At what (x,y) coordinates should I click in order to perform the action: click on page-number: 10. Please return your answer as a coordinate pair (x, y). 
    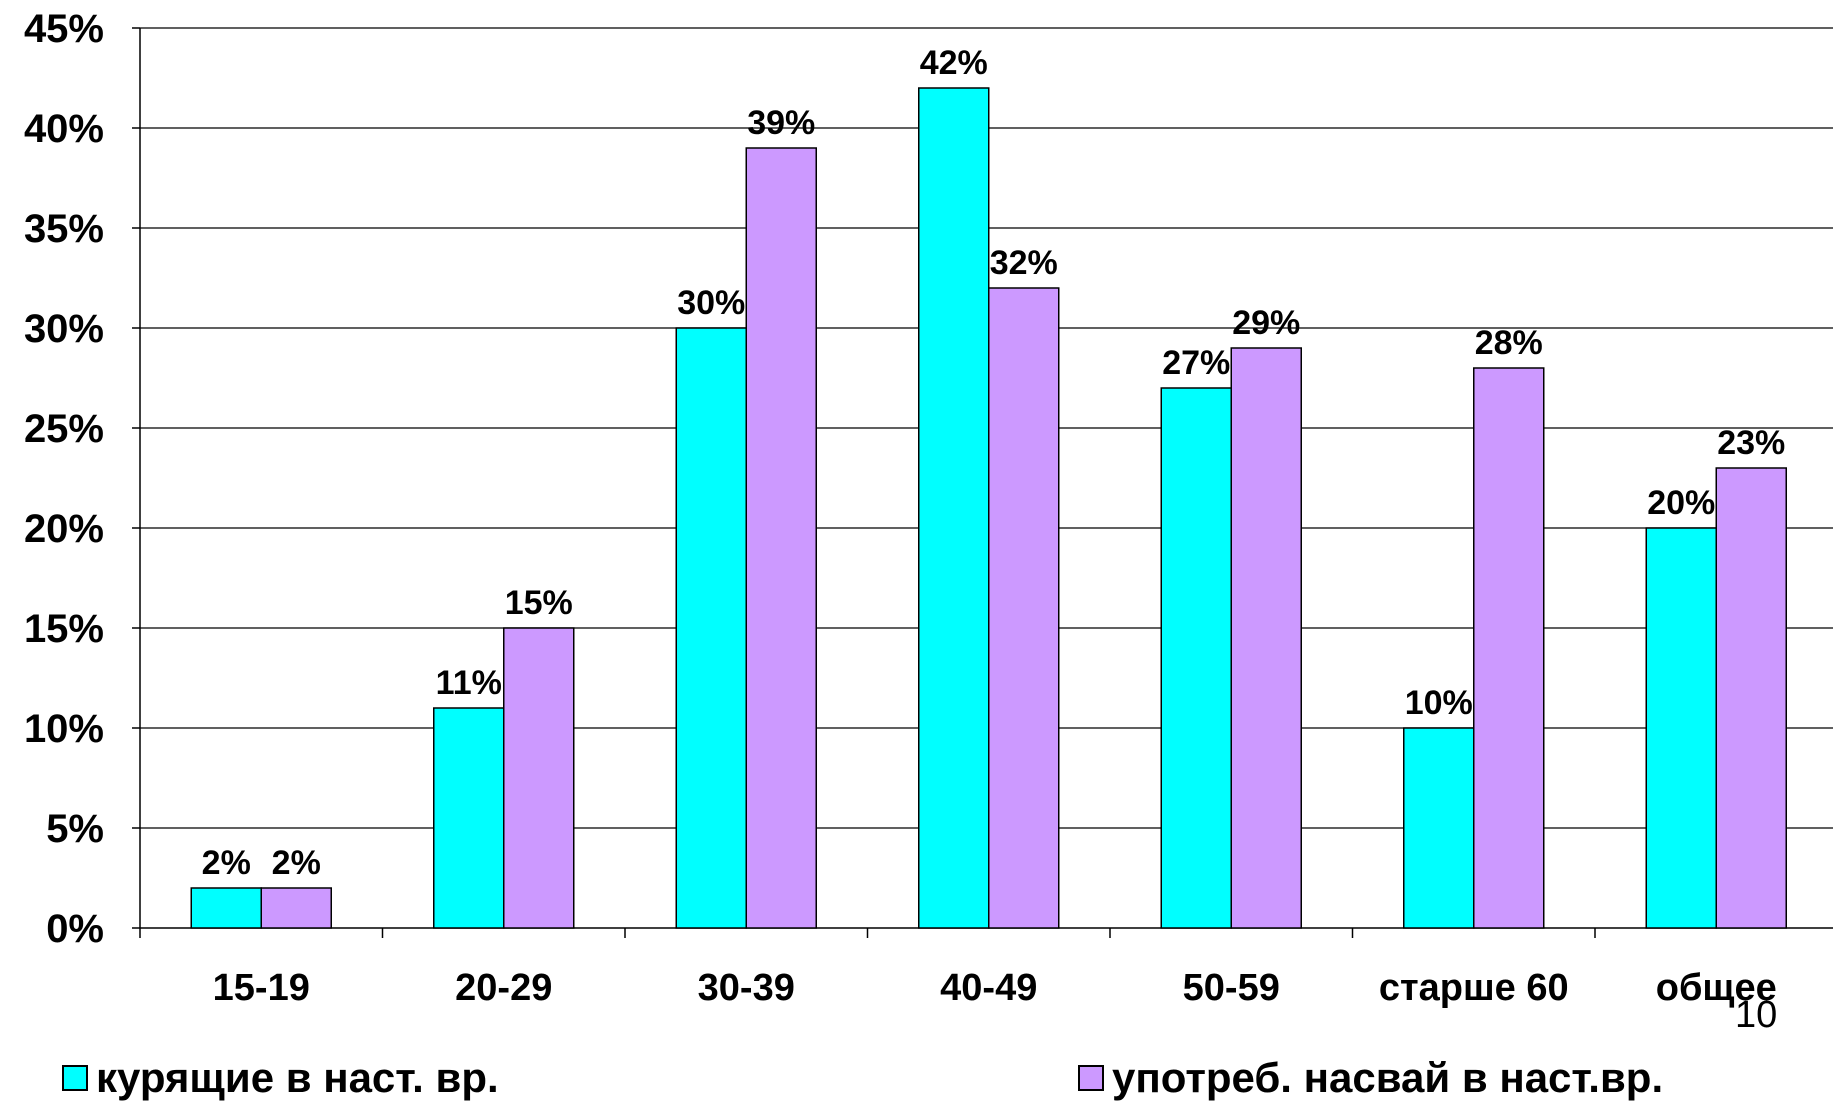
    Looking at the image, I should click on (1756, 1015).